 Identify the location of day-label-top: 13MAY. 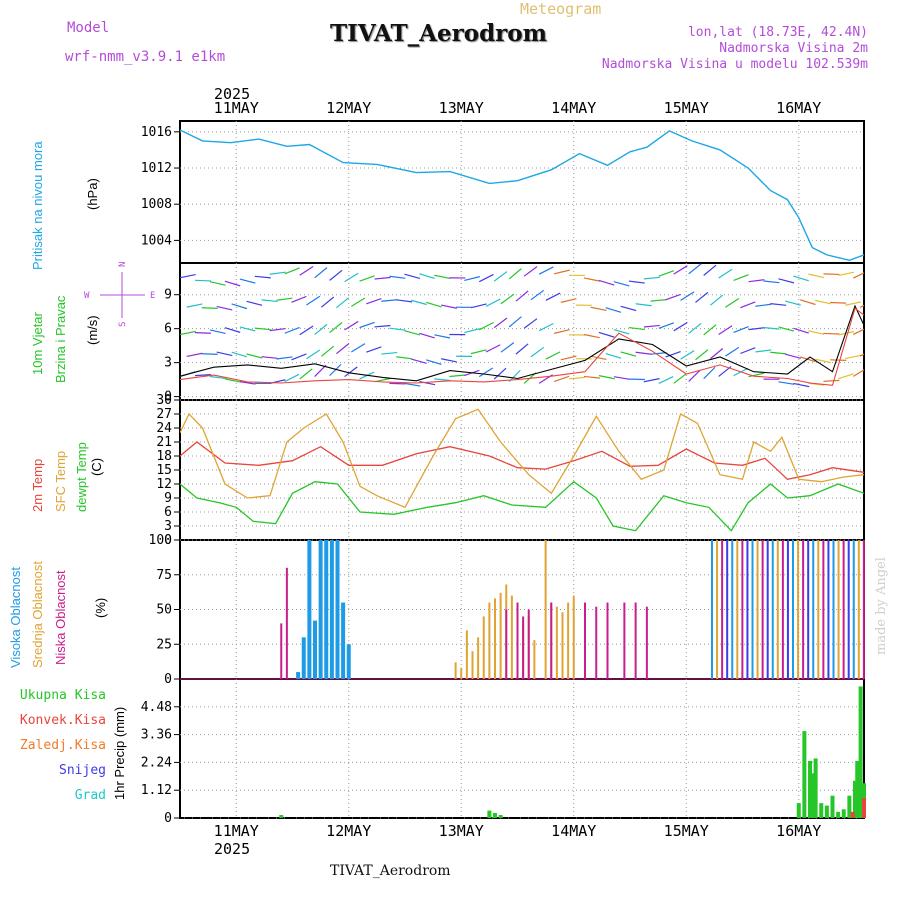
(461, 108).